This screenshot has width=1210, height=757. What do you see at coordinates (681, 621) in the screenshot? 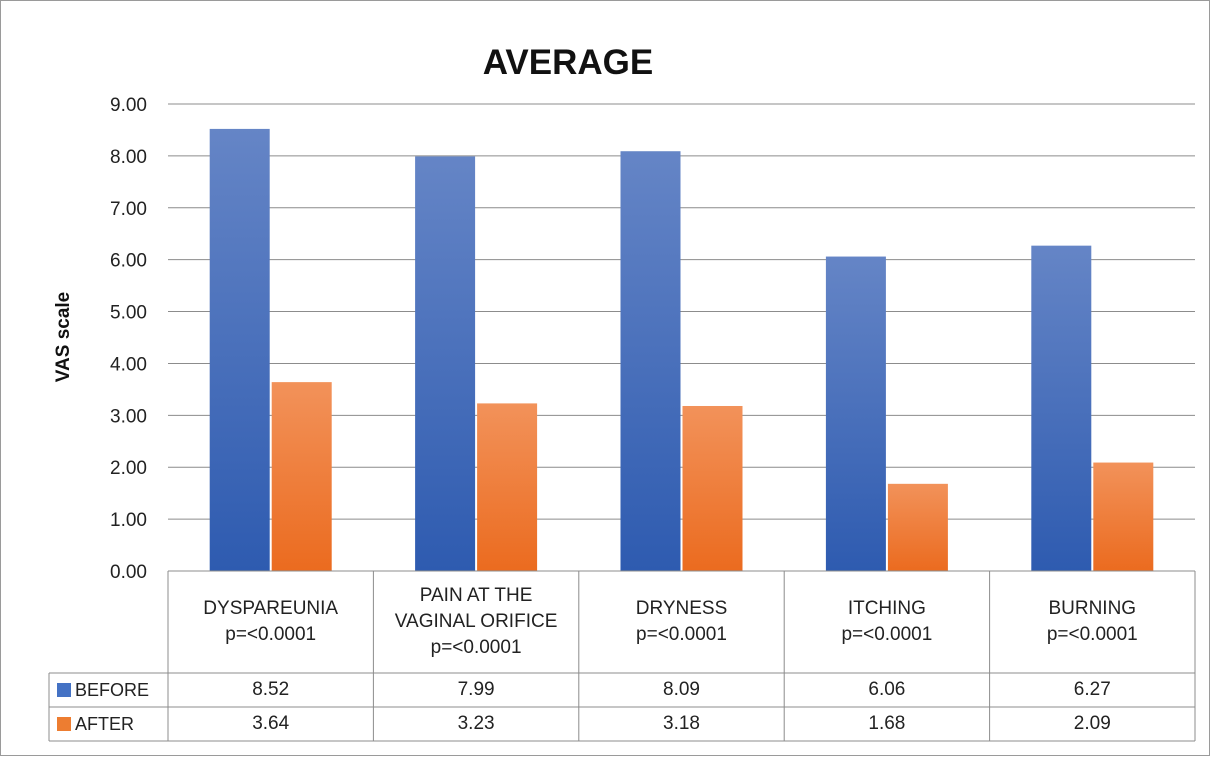
I see `category-label: DRYNESS p=<0.0001` at bounding box center [681, 621].